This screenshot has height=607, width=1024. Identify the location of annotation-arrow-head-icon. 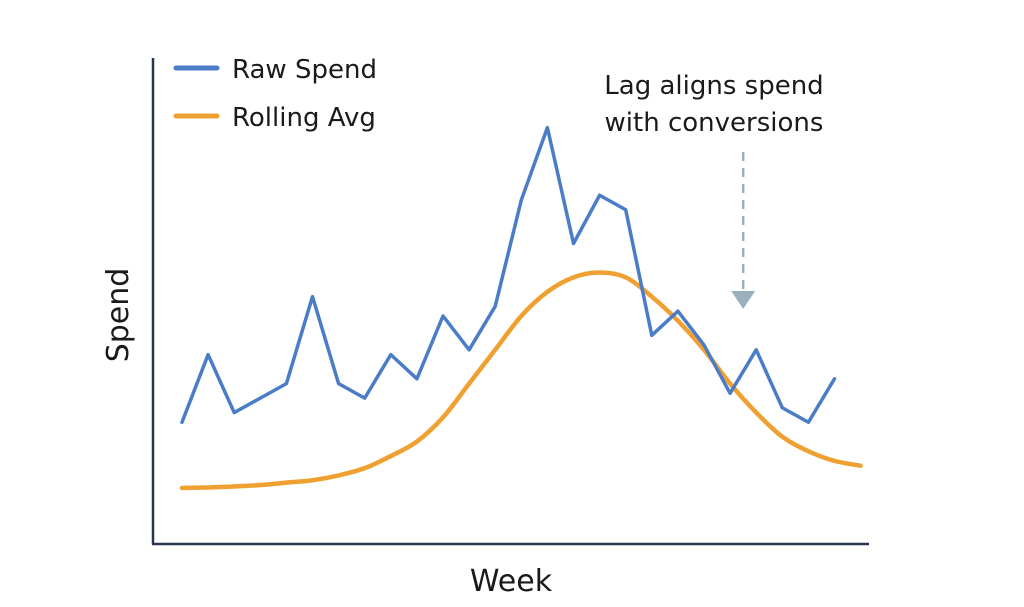
(743, 300).